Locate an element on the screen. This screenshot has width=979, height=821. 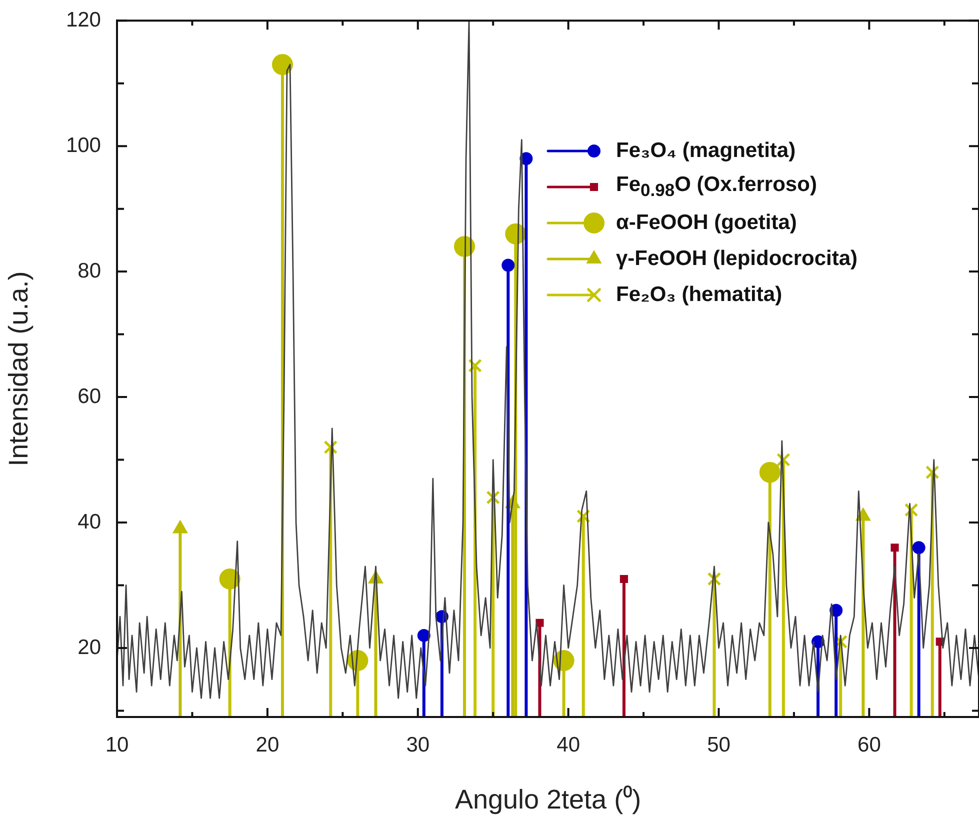
y-tick-label: 80 is located at coordinates (89, 270).